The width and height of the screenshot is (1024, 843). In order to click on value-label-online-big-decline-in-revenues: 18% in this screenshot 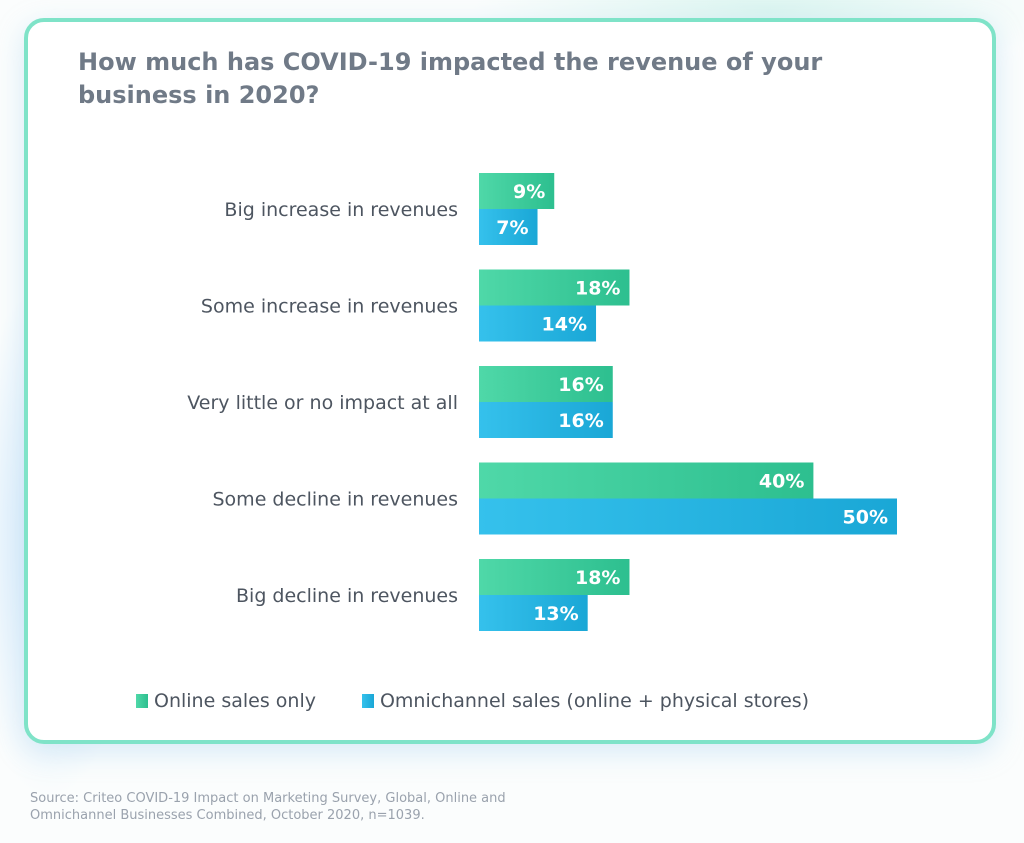, I will do `click(597, 578)`.